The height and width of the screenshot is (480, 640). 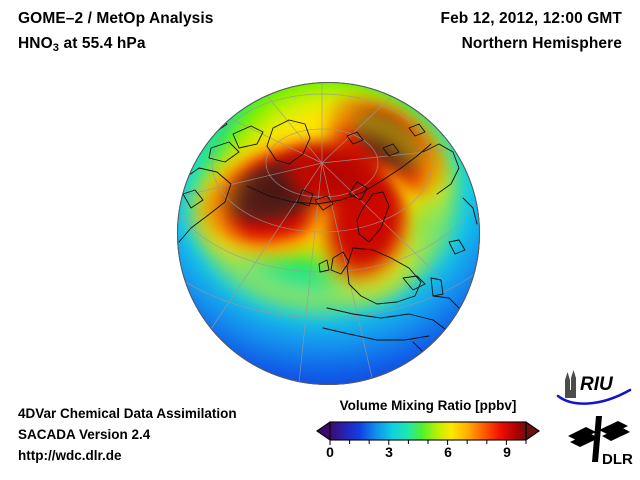 What do you see at coordinates (448, 452) in the screenshot?
I see `colorbar-tick-6: 6` at bounding box center [448, 452].